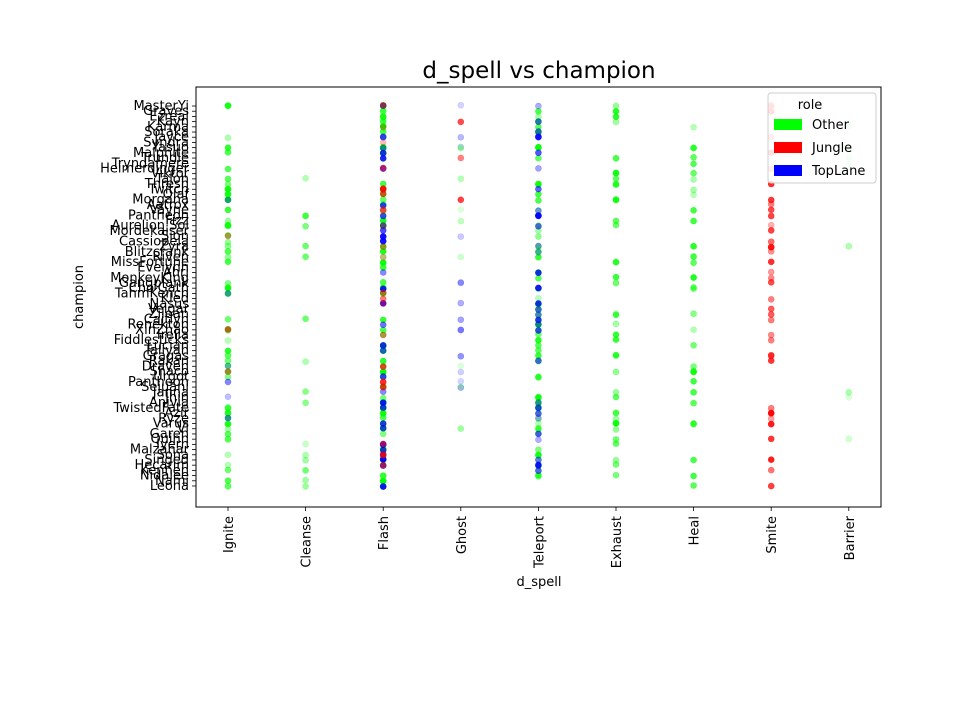 The height and width of the screenshot is (720, 980). What do you see at coordinates (229, 534) in the screenshot?
I see `x-tick-label: Ignite` at bounding box center [229, 534].